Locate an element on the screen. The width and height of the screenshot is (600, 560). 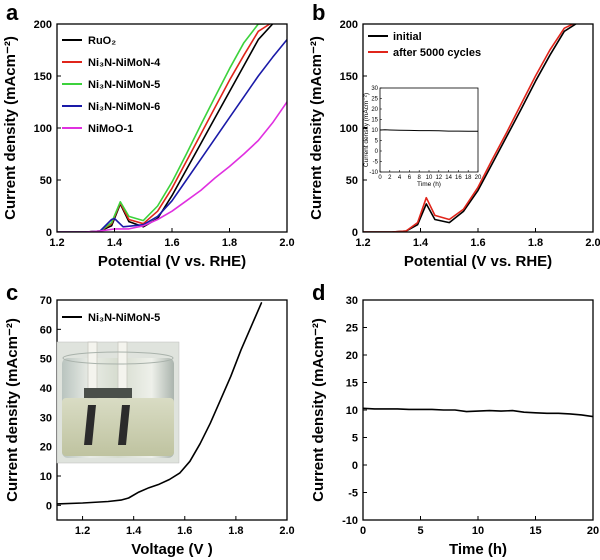
inset-y-tick-label: 25 is located at coordinates (374, 100).